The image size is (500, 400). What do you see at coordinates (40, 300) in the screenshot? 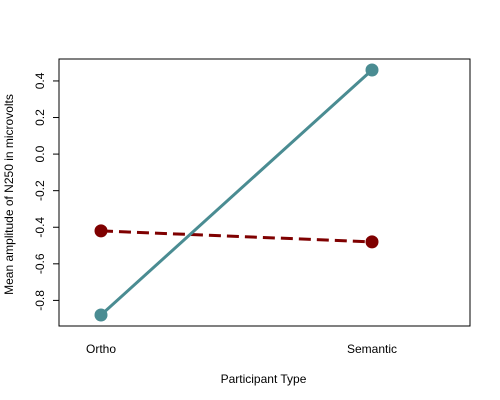
I see `y-tick-label: -0.8` at bounding box center [40, 300].